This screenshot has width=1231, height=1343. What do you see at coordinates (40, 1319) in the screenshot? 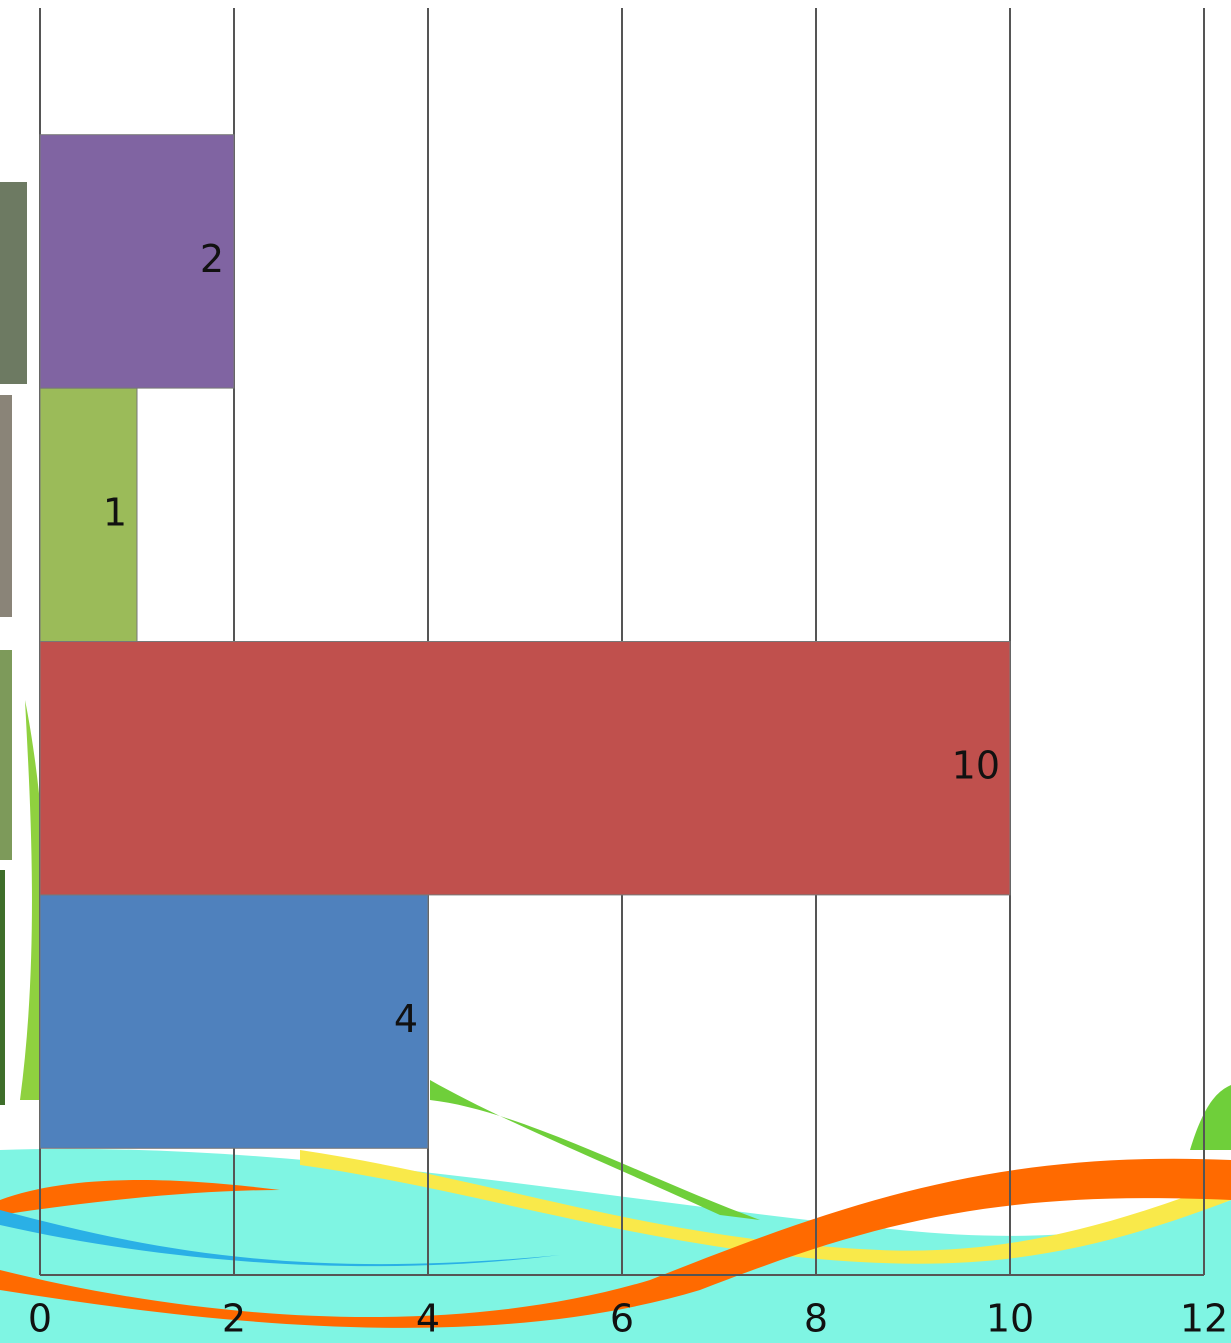
I see `x-tick-label: 0` at bounding box center [40, 1319].